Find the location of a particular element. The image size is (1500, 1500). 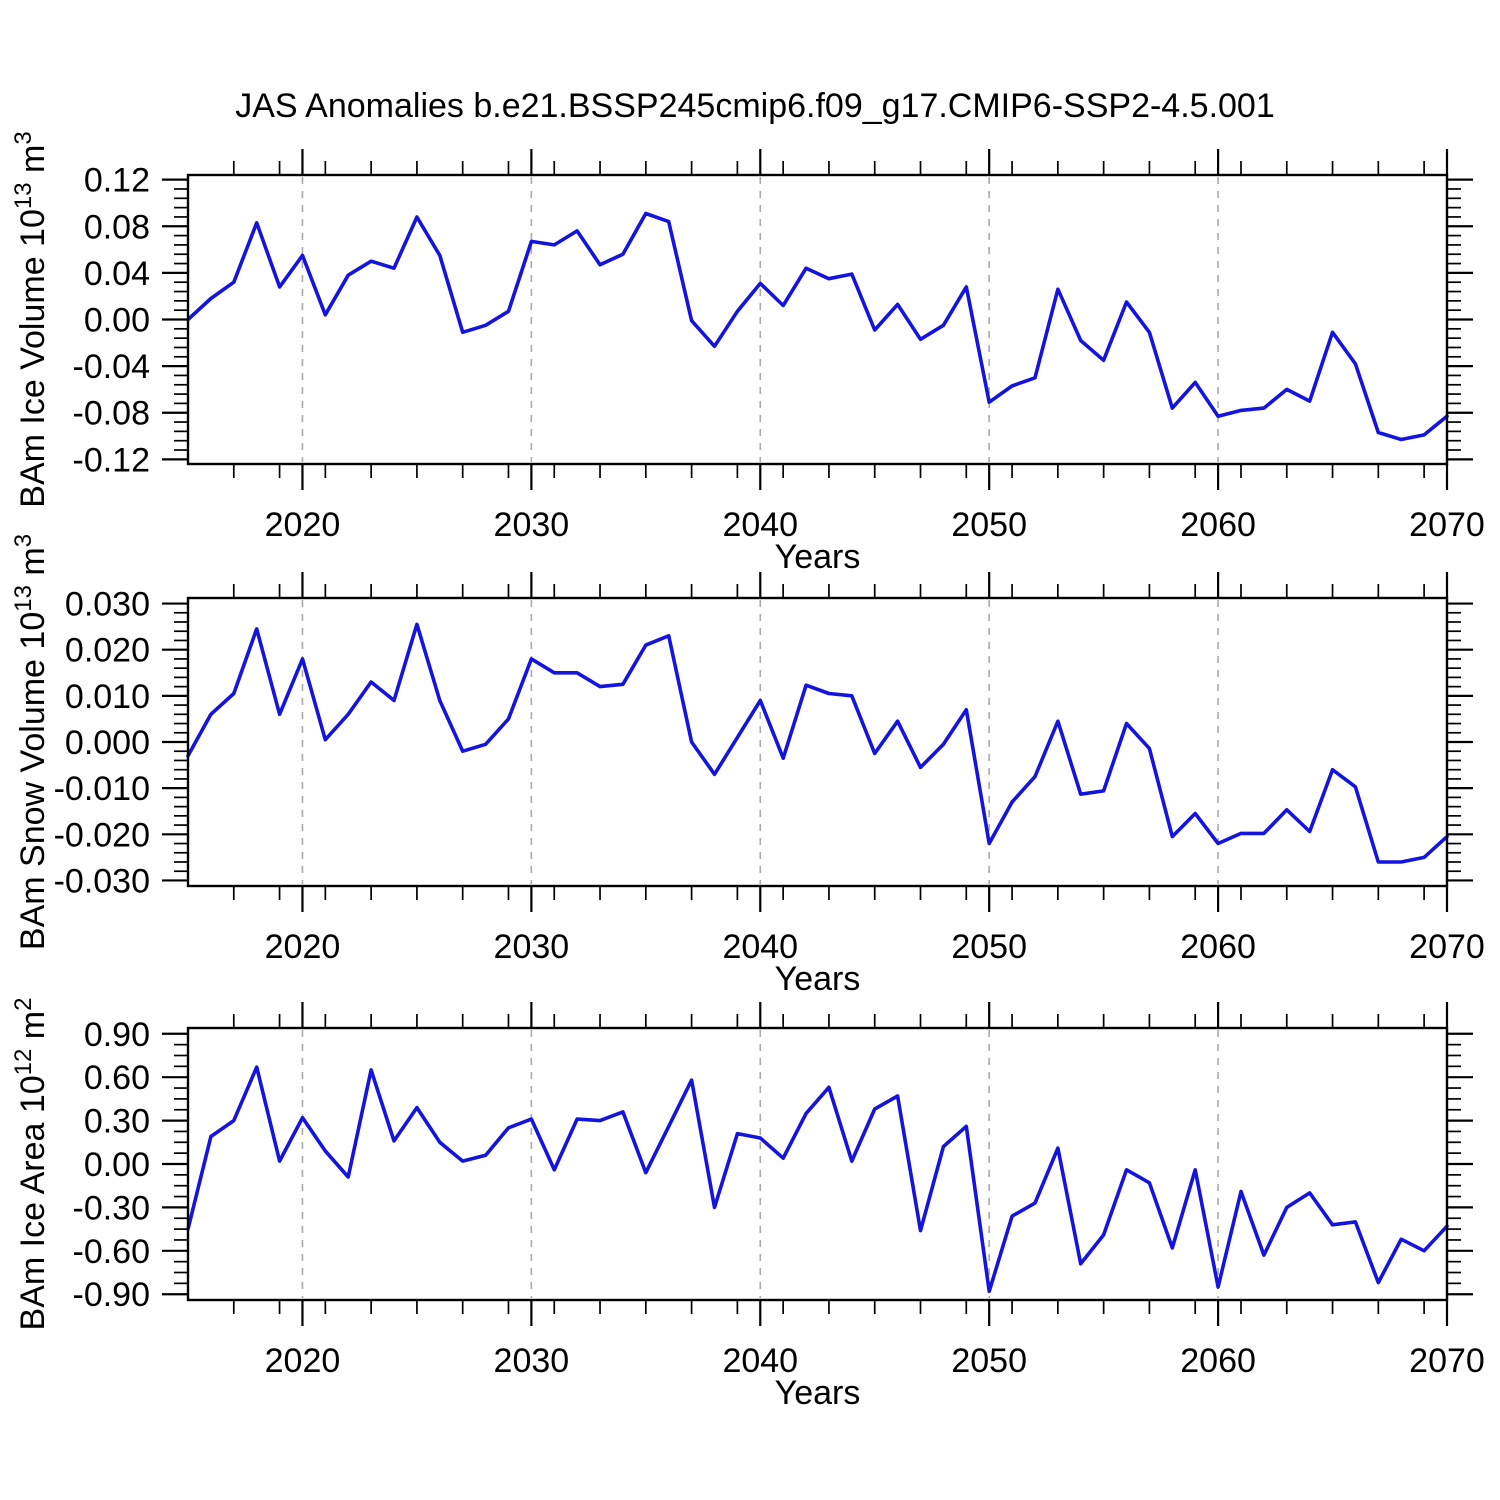

y-tick-label: -0.010 is located at coordinates (102, 789).